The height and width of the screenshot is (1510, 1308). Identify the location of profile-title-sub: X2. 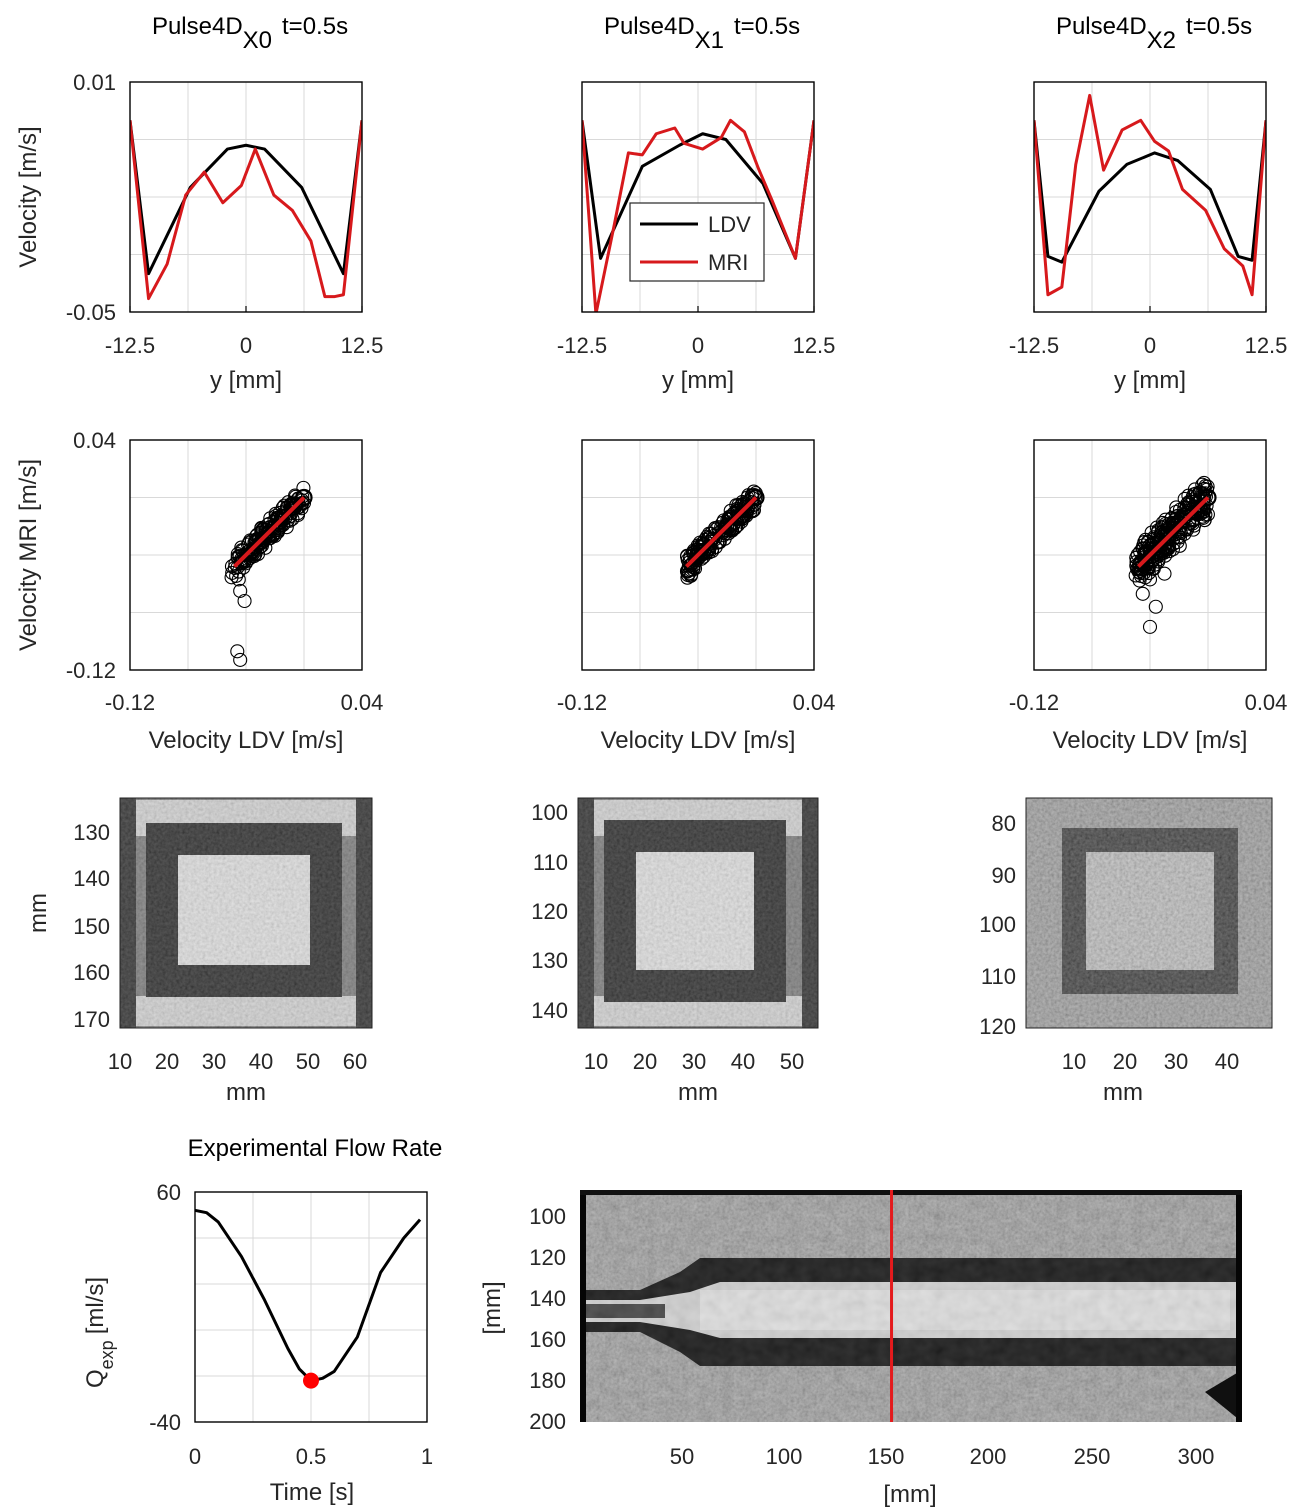
(1161, 40).